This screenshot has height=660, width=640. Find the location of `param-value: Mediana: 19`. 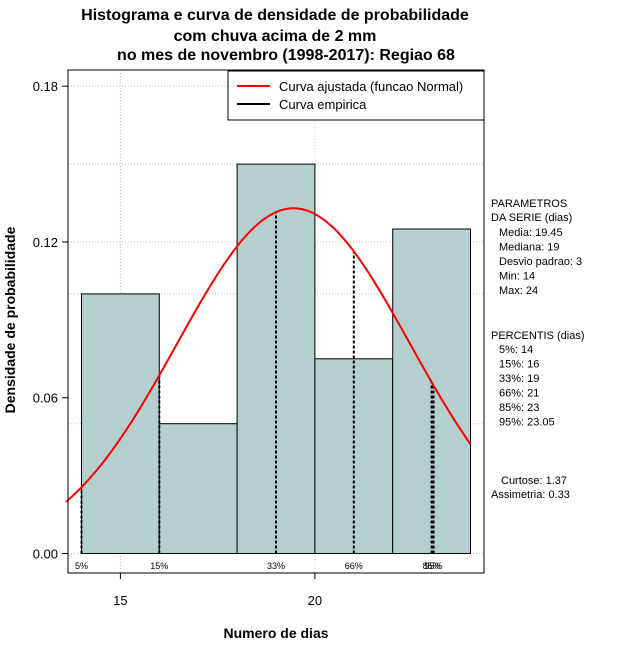

param-value: Mediana: 19 is located at coordinates (529, 248).